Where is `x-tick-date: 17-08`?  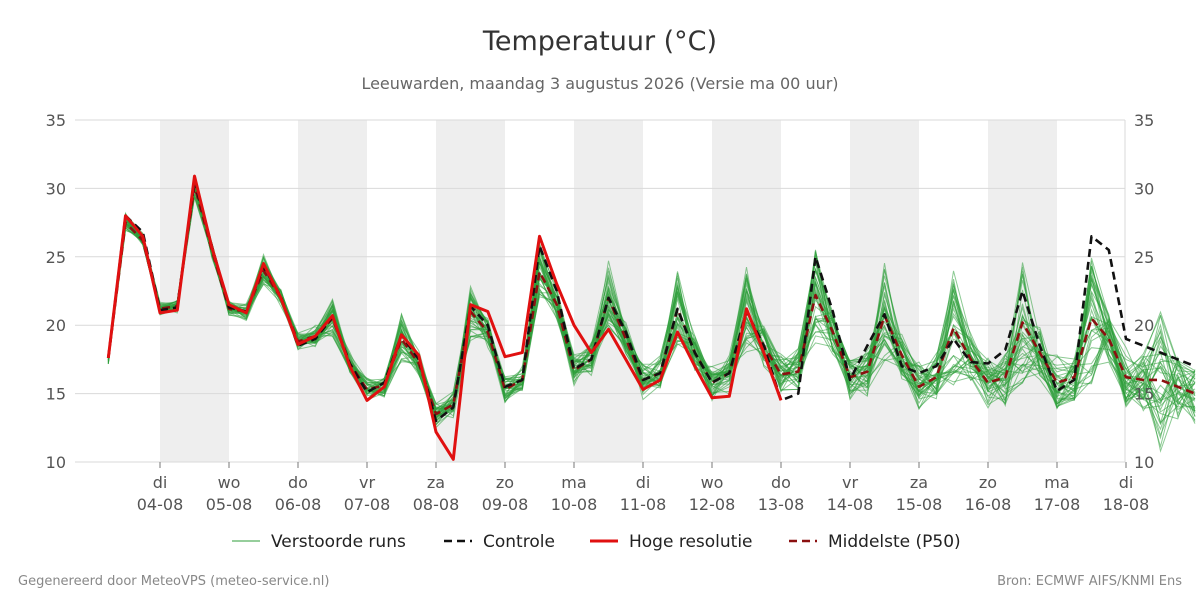 x-tick-date: 17-08 is located at coordinates (1057, 504).